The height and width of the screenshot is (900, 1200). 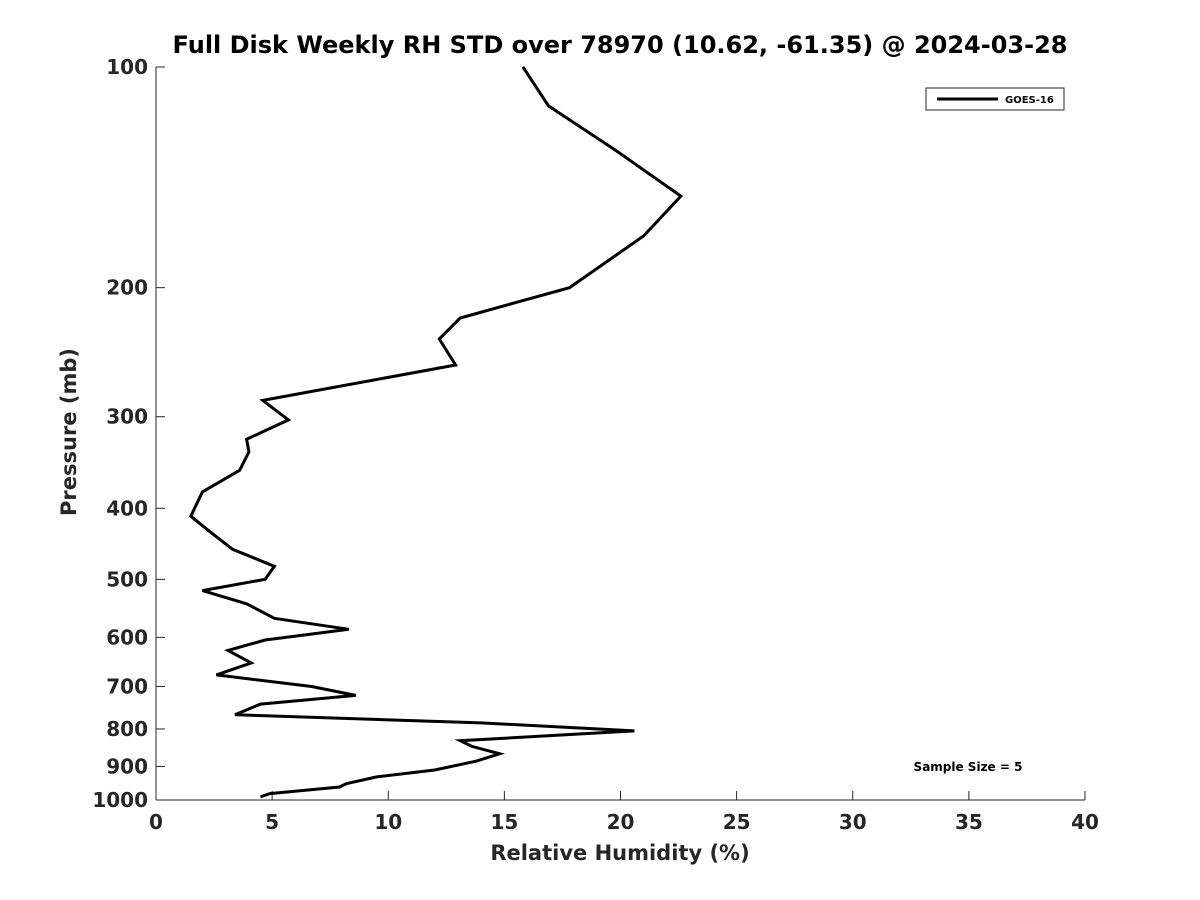 I want to click on y-tick-label: 100, so click(x=127, y=67).